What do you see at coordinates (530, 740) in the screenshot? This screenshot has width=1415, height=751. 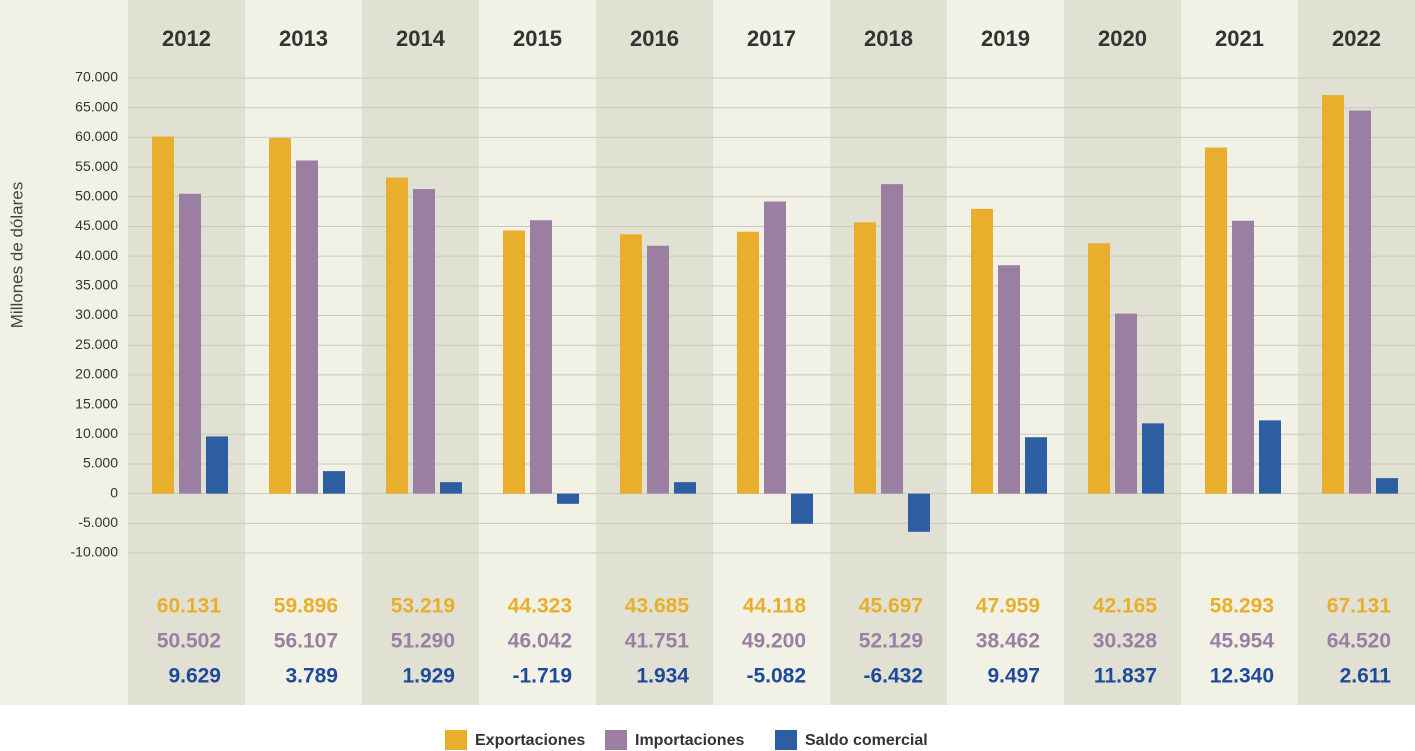 I see `legend-label: Exportaciones` at bounding box center [530, 740].